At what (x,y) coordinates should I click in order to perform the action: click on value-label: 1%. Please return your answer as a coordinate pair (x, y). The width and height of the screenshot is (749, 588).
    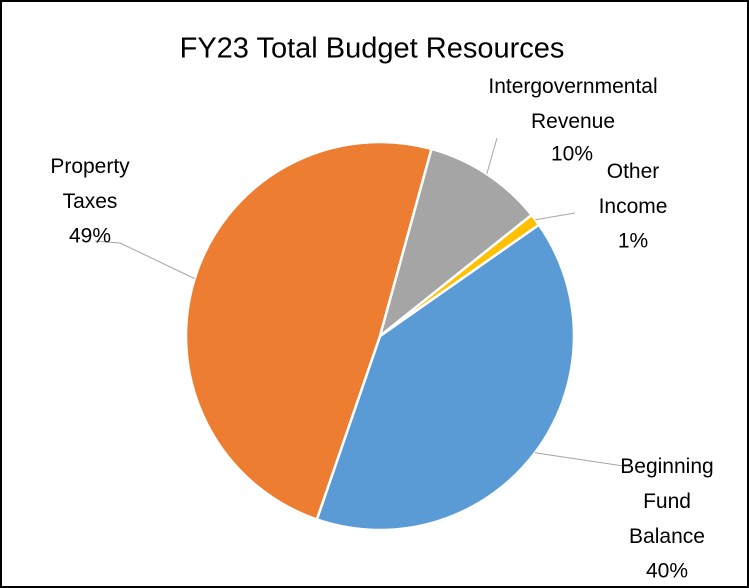
    Looking at the image, I should click on (633, 241).